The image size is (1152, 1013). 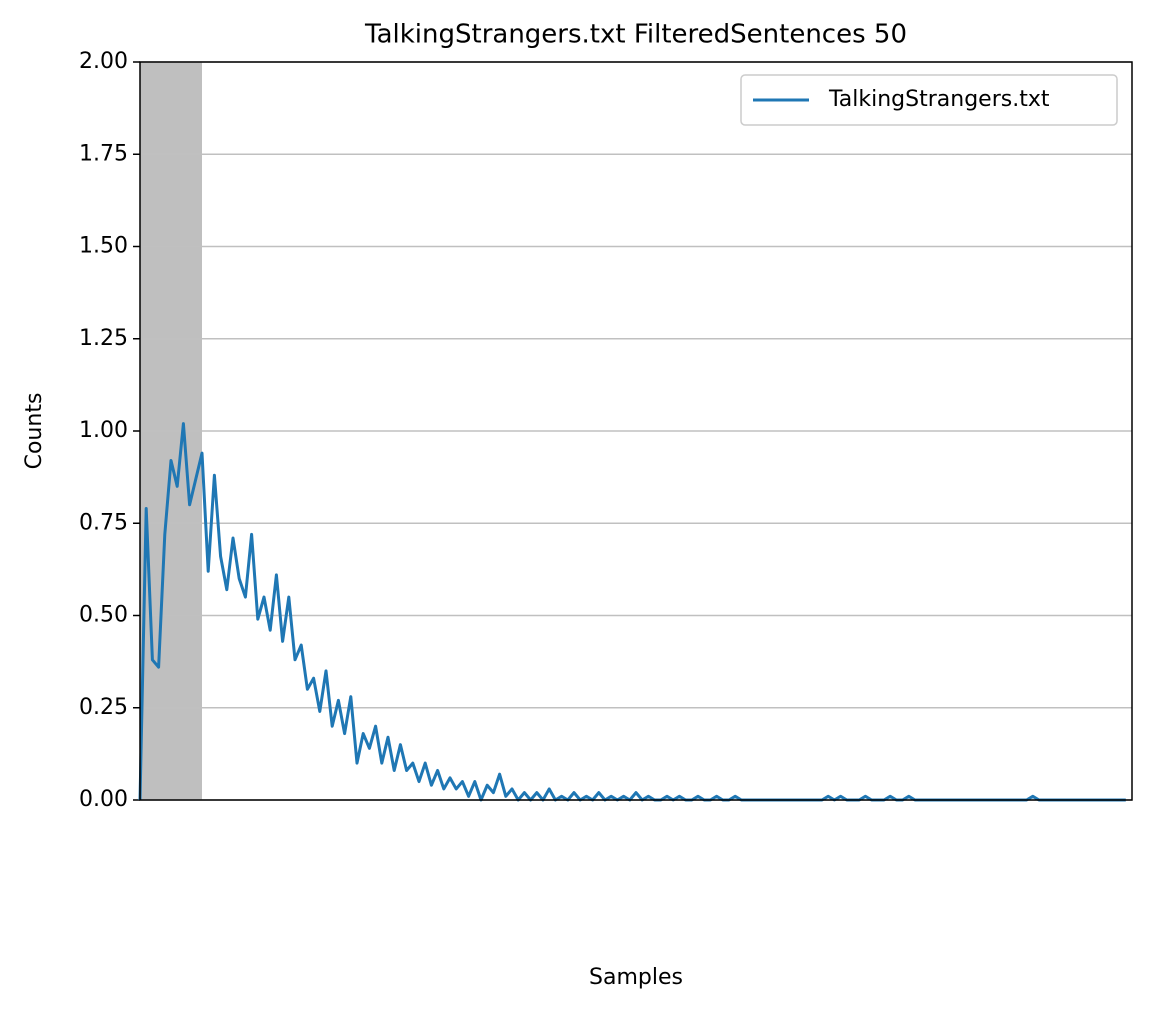 What do you see at coordinates (939, 99) in the screenshot?
I see `legend-label: TalkingStrangers.txt` at bounding box center [939, 99].